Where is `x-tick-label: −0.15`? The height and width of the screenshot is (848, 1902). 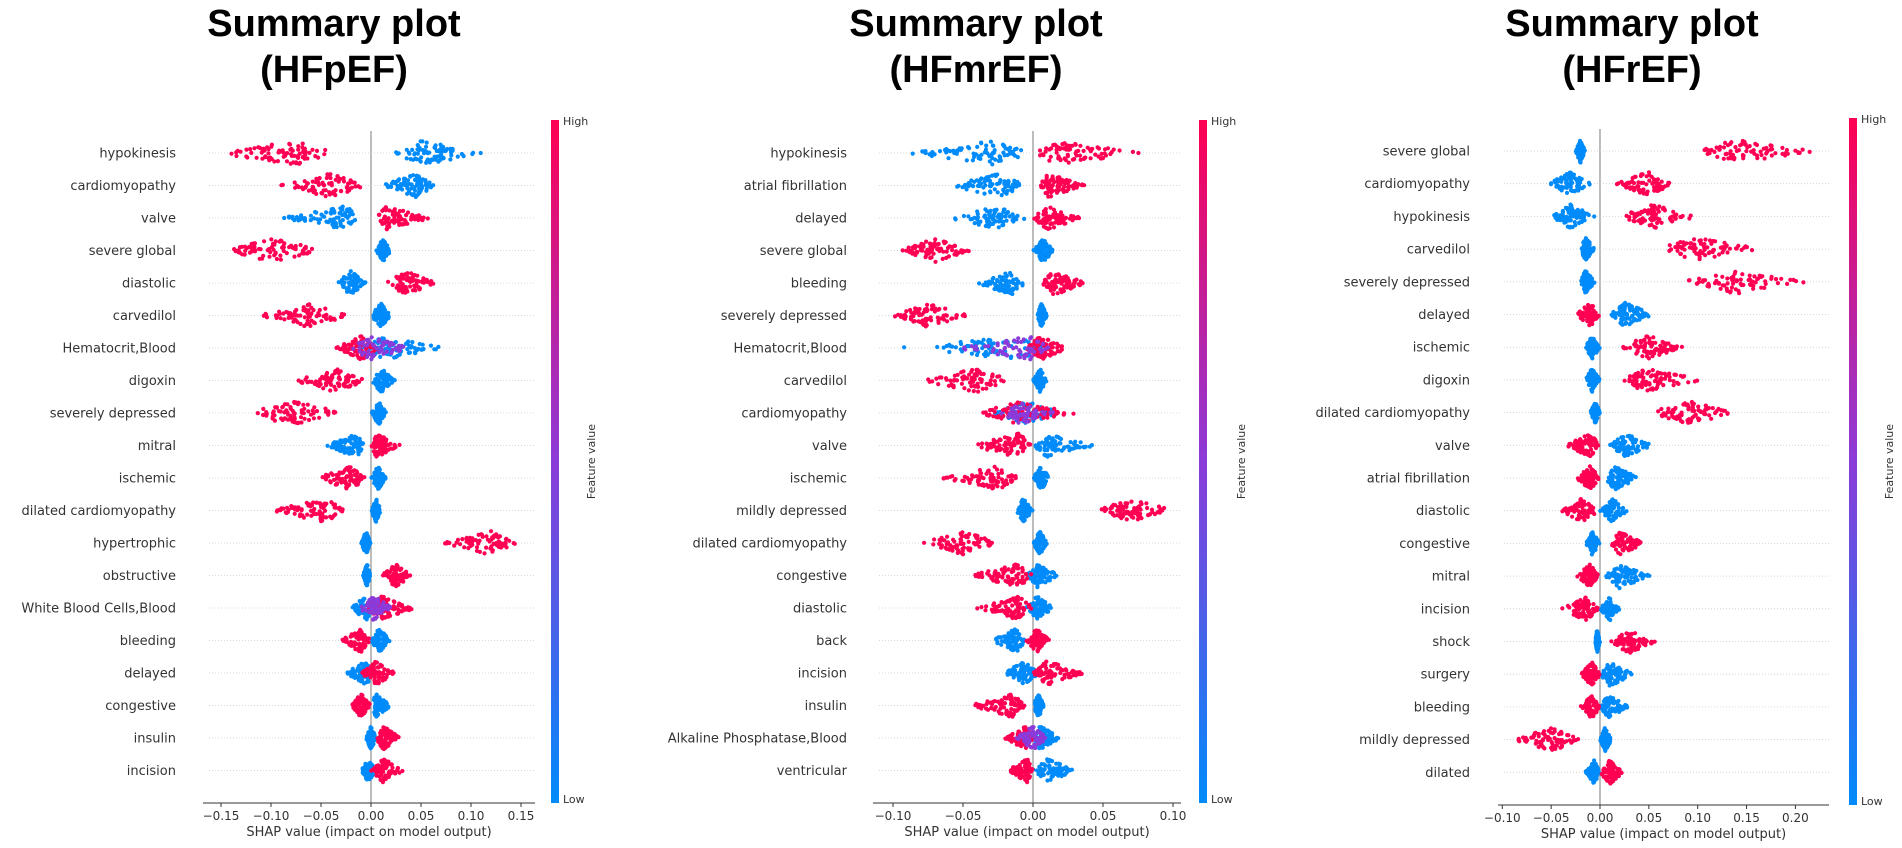 x-tick-label: −0.15 is located at coordinates (221, 816).